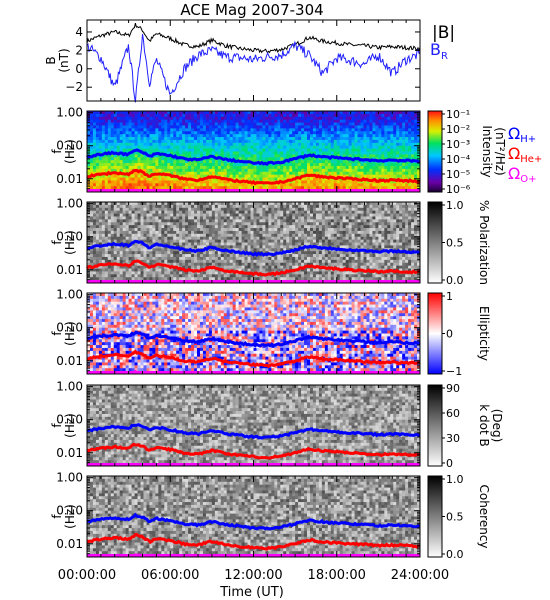 The width and height of the screenshot is (550, 600). Describe the element at coordinates (253, 38) in the screenshot. I see `b-total-line` at that location.